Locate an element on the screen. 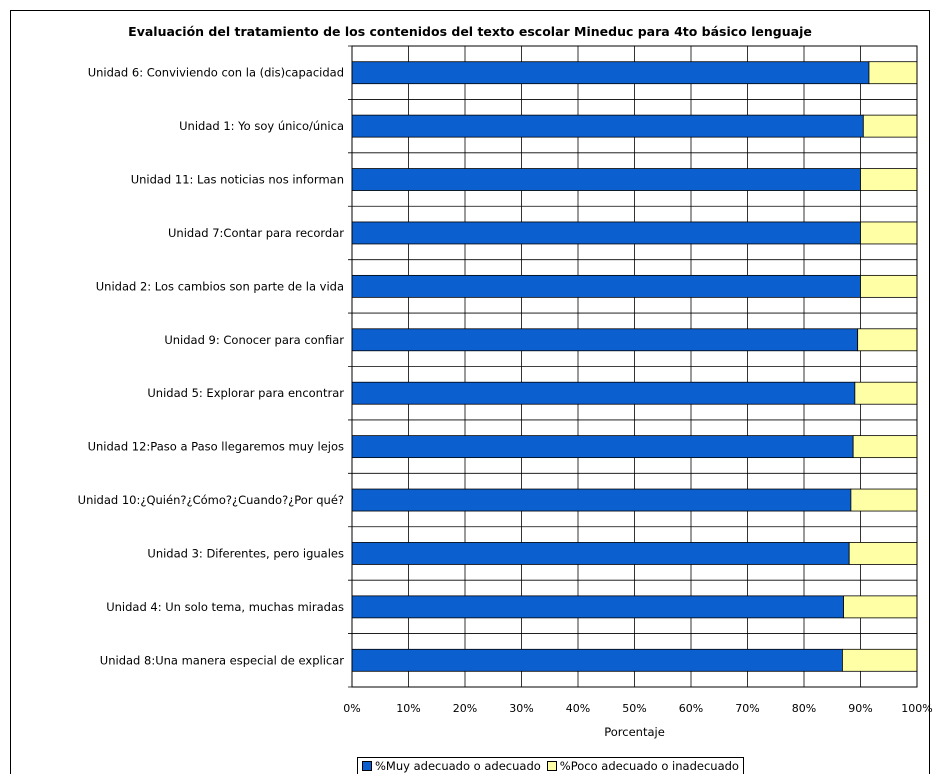  x-tick-label: 30% is located at coordinates (521, 708).